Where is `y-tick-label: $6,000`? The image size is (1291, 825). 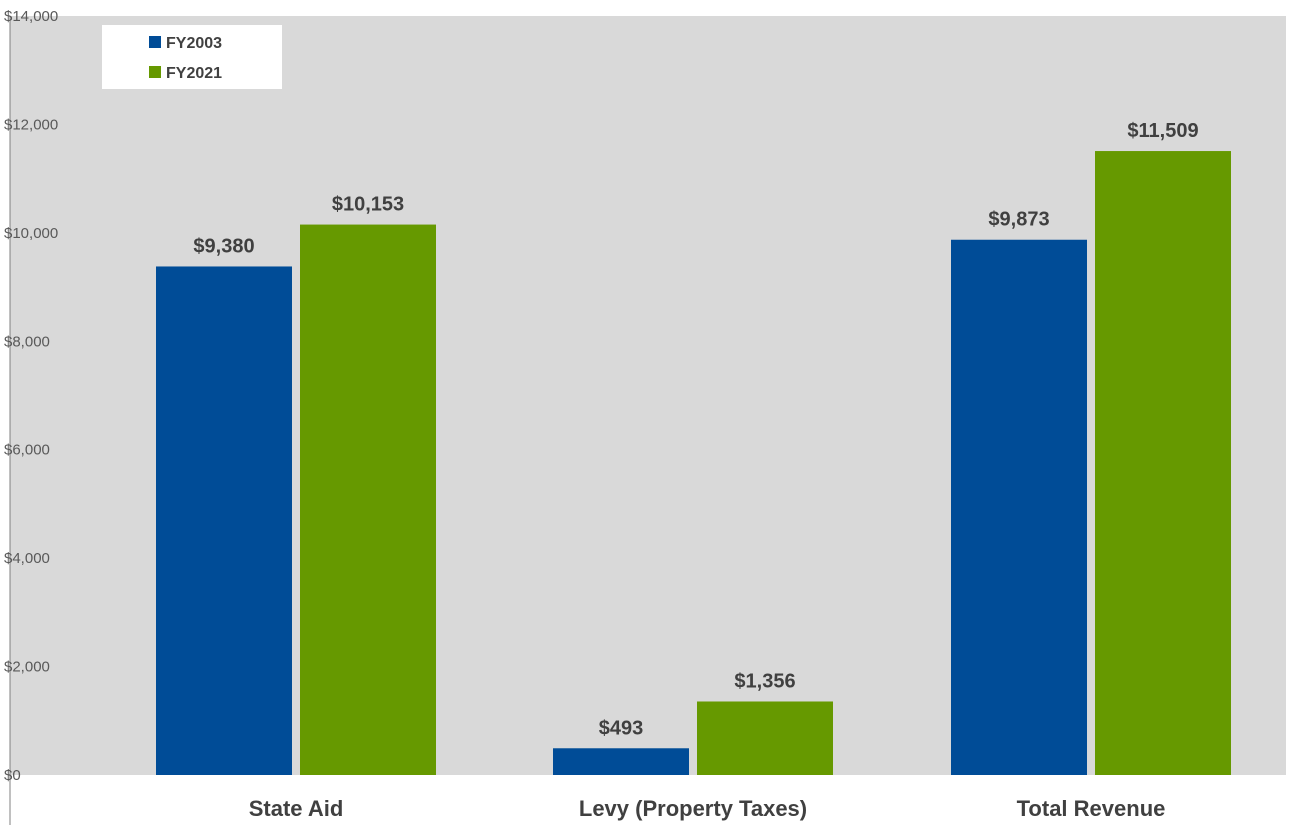 y-tick-label: $6,000 is located at coordinates (27, 450).